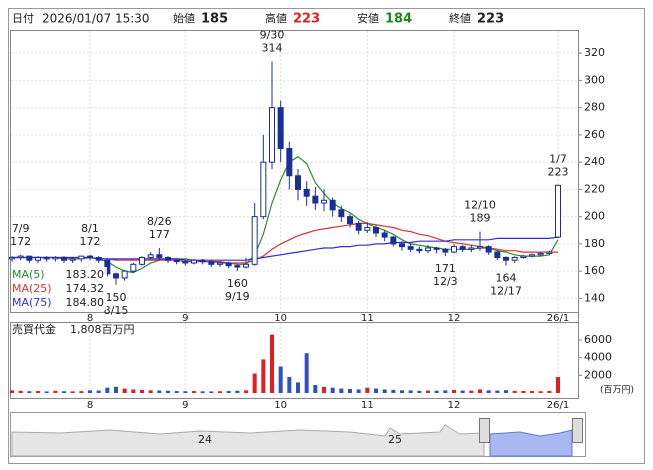  I want to click on navigator-label: 25, so click(395, 439).